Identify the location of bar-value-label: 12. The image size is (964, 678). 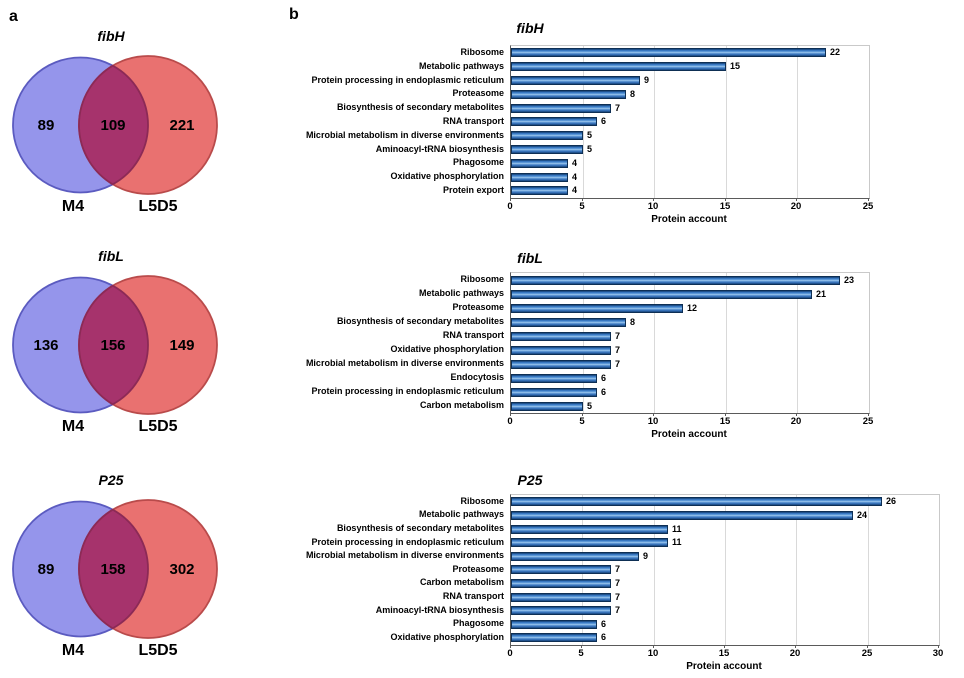
(692, 307).